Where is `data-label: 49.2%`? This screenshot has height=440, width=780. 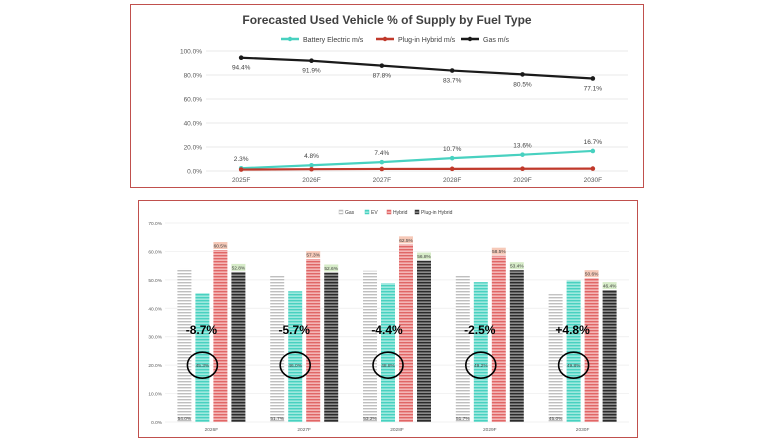 data-label: 49.2% is located at coordinates (481, 366).